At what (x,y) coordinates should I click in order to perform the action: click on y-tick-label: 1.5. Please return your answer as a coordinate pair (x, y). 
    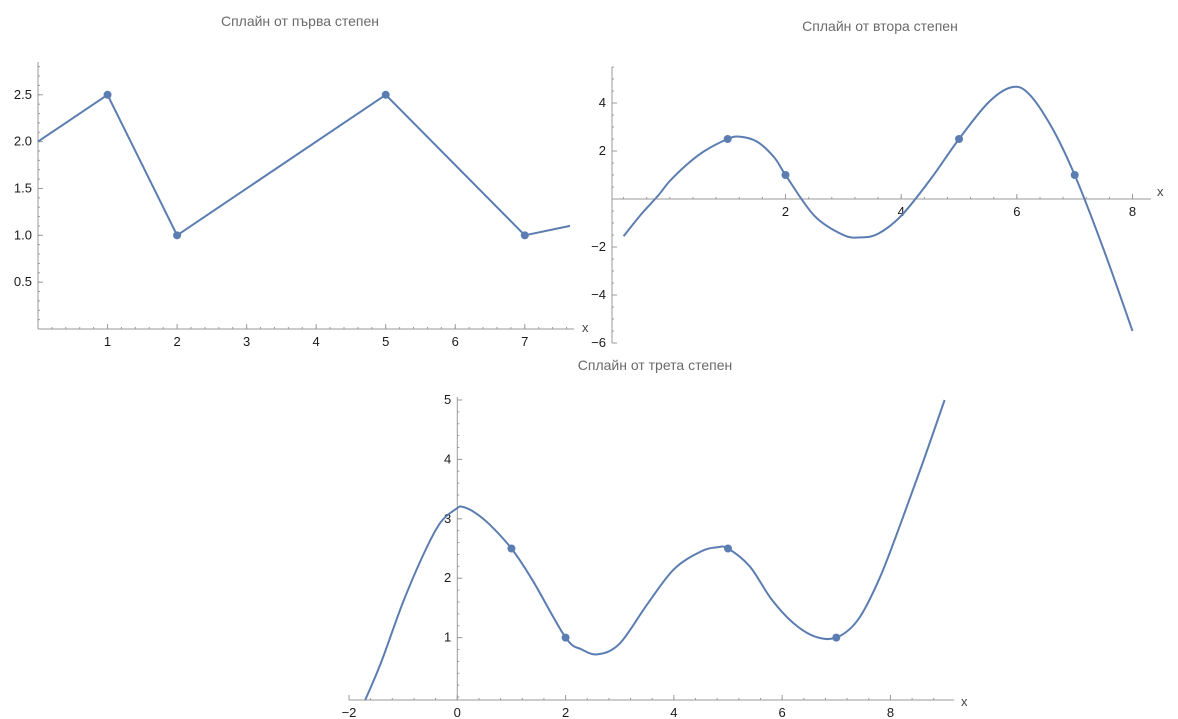
    Looking at the image, I should click on (23, 187).